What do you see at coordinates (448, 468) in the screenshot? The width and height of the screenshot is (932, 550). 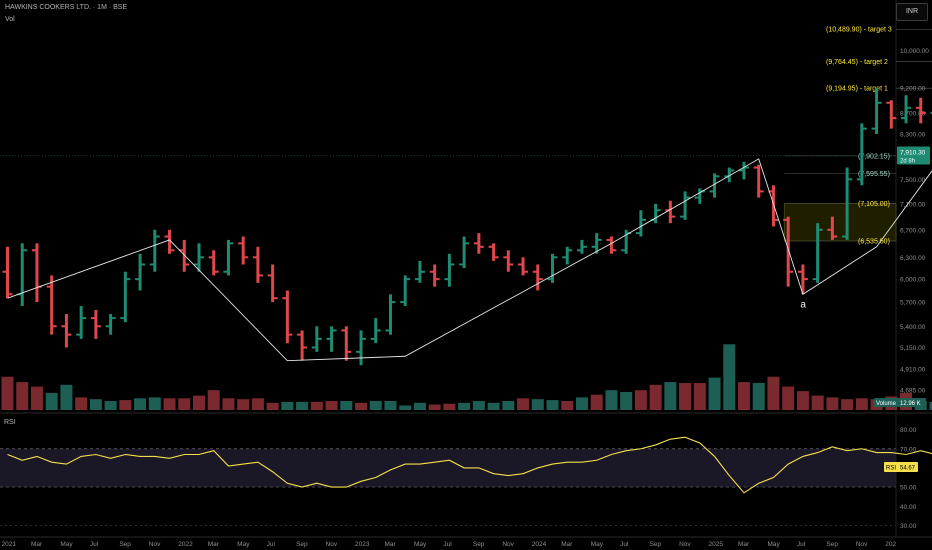 I see `rsi-band` at bounding box center [448, 468].